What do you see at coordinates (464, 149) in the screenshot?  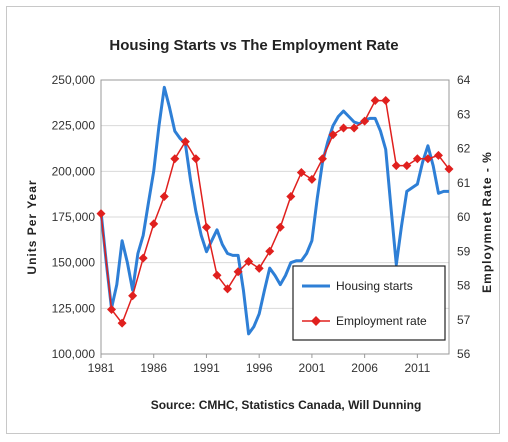 I see `y2-tick-label: 62` at bounding box center [464, 149].